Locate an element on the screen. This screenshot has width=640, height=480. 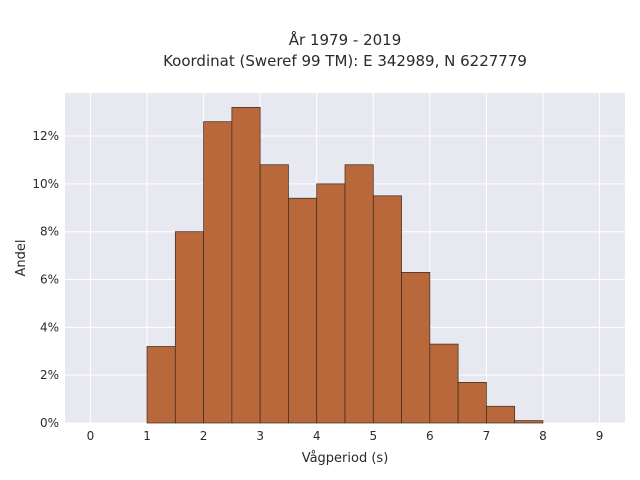
y-axis-title: Andel is located at coordinates (21, 258).